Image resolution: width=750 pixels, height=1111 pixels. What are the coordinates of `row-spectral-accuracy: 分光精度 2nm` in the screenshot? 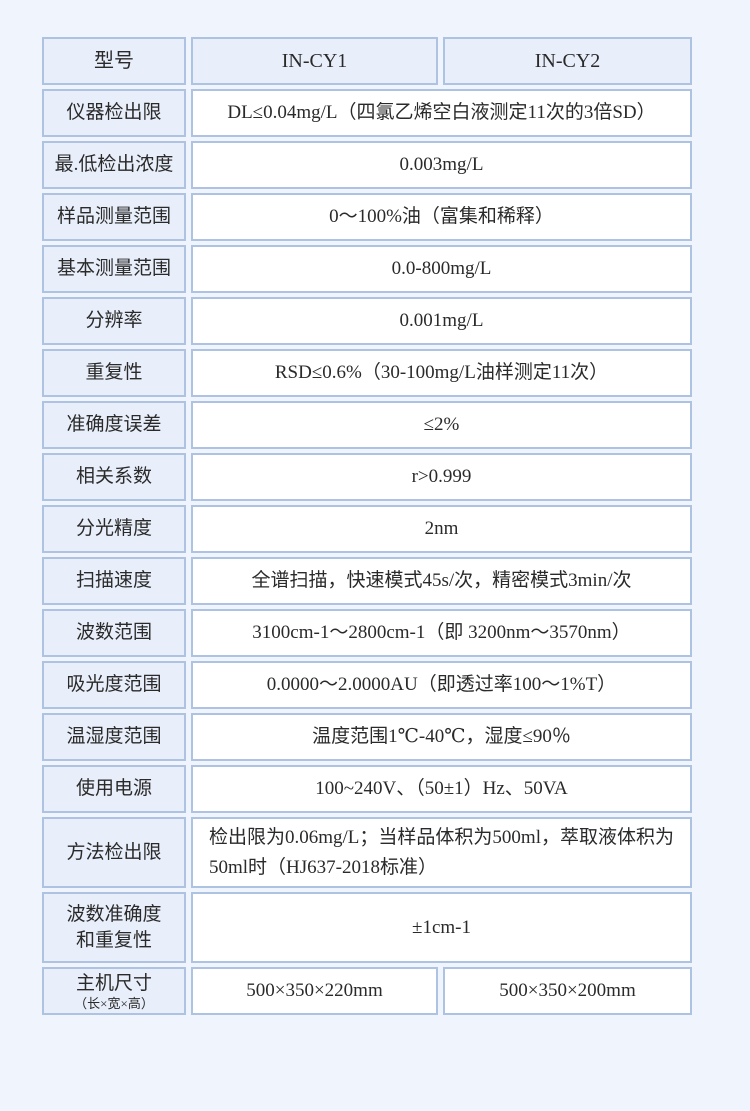 It's located at (367, 529).